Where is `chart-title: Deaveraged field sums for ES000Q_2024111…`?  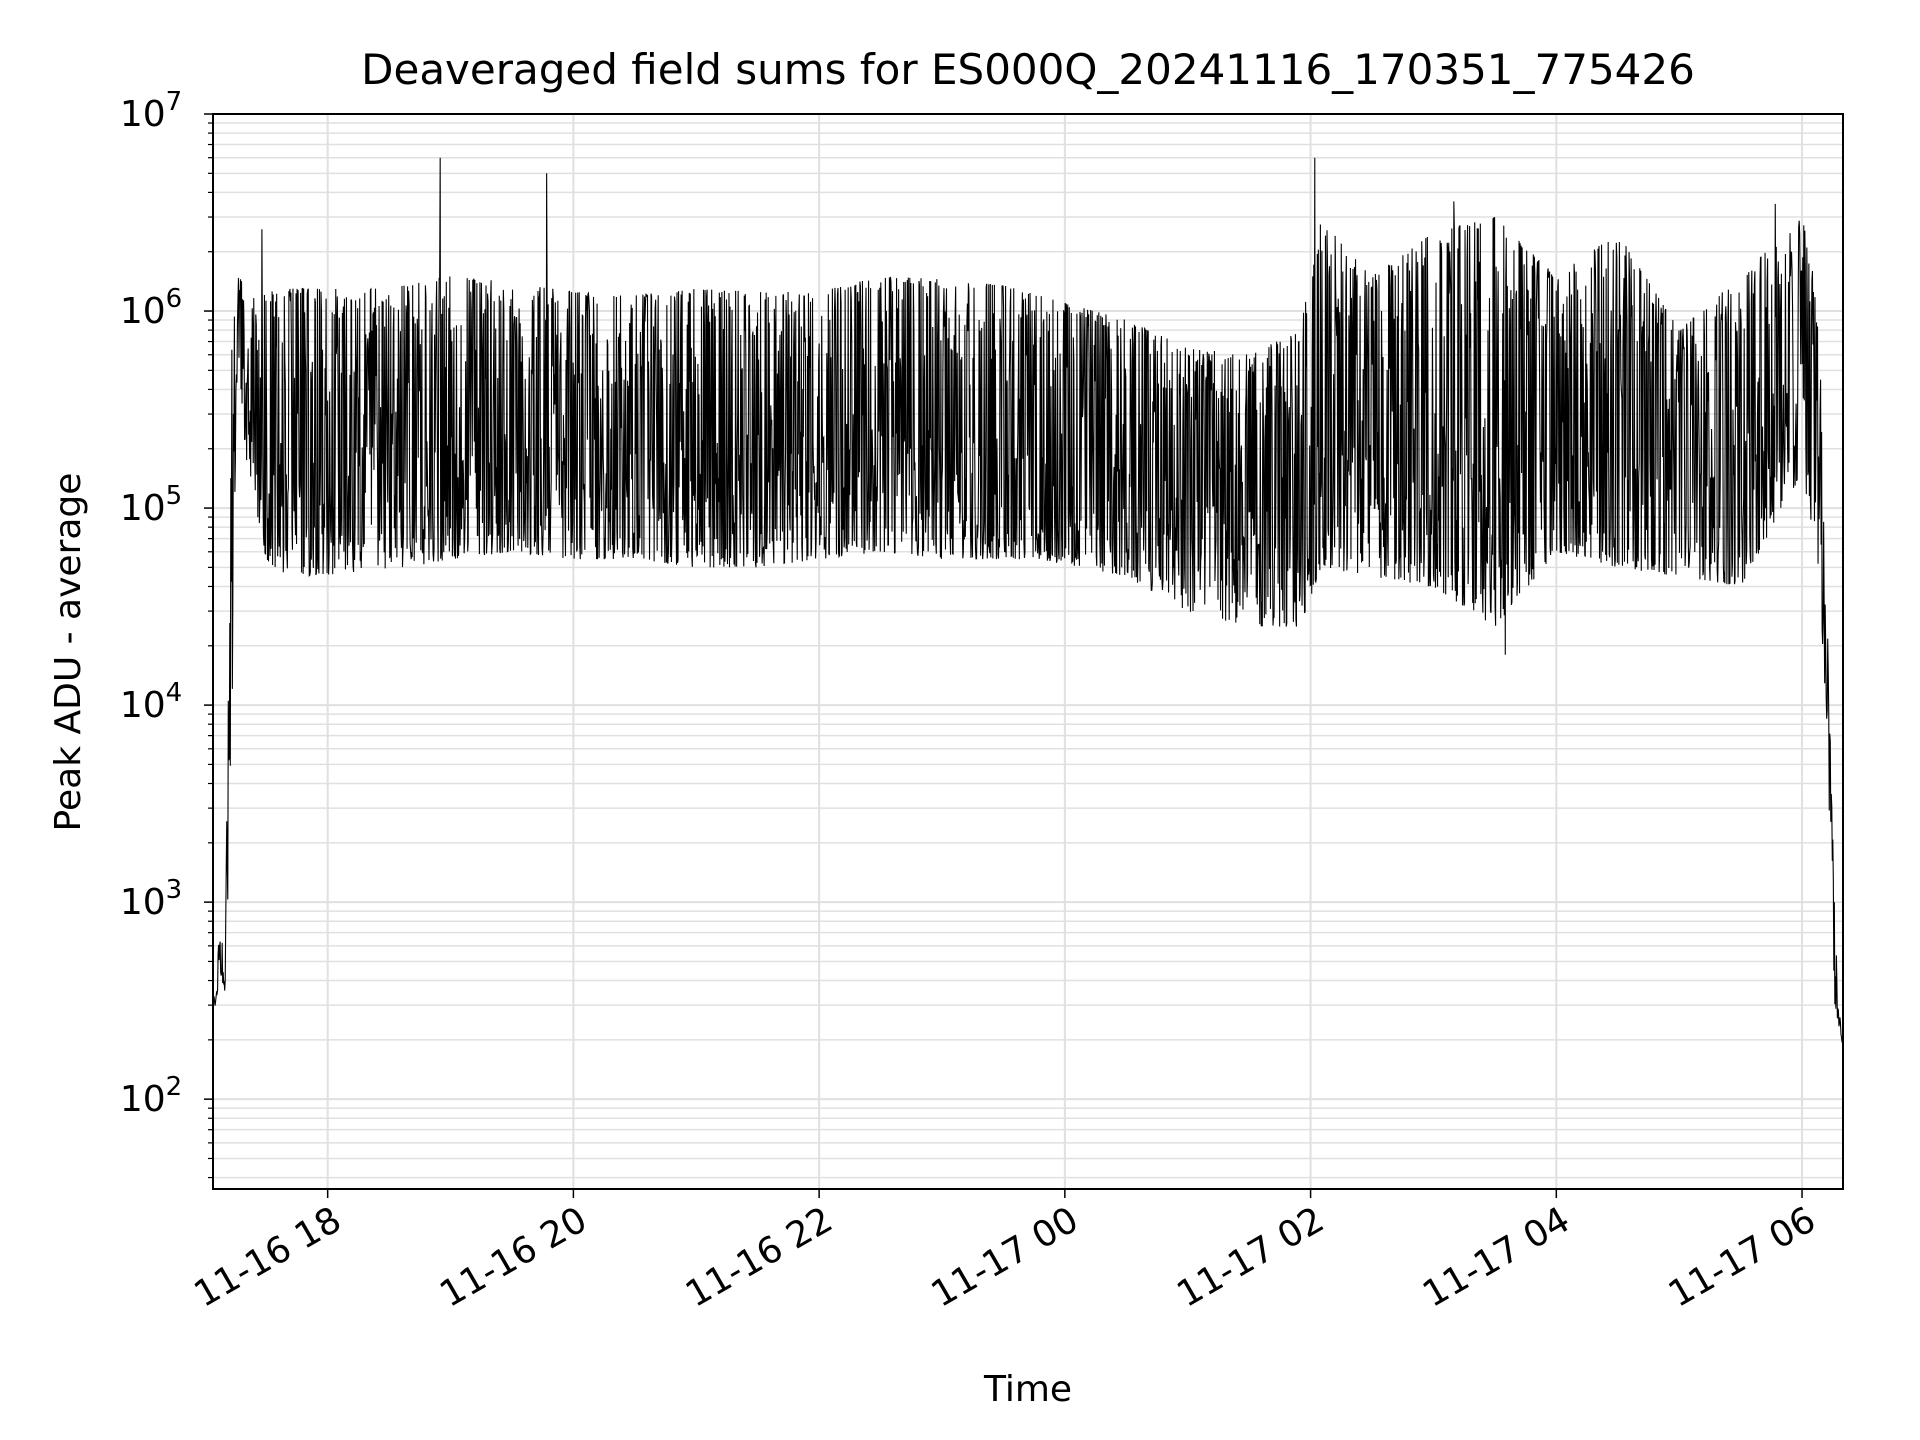 chart-title: Deaveraged field sums for ES000Q_2024111… is located at coordinates (1028, 69).